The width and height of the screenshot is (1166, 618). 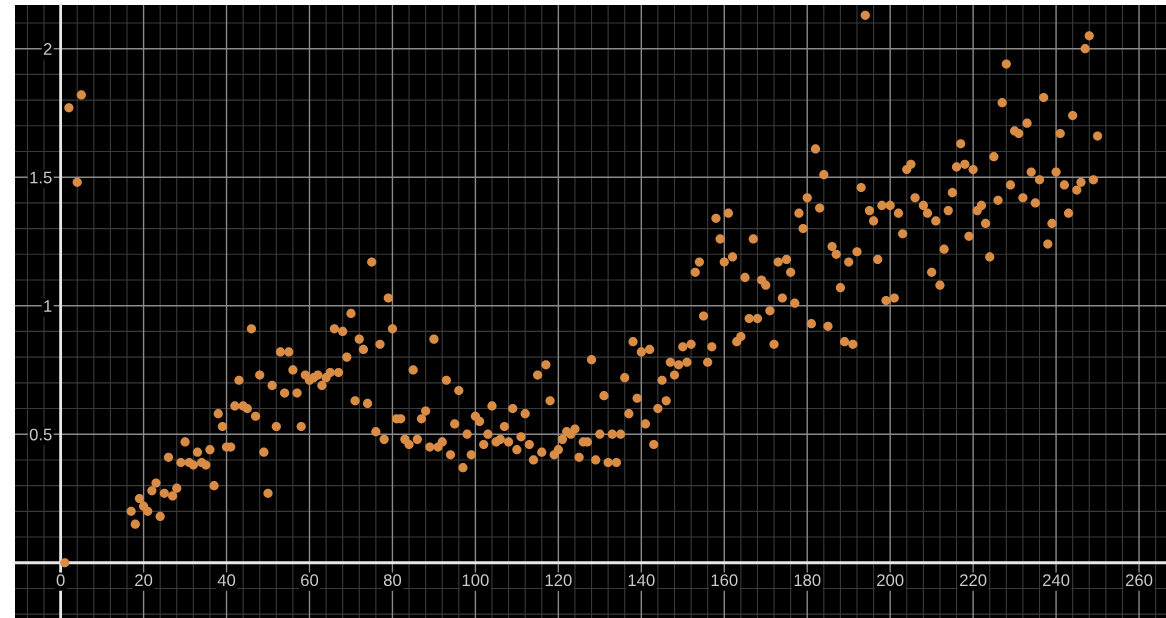 What do you see at coordinates (392, 580) in the screenshot?
I see `x-tick-label: 80` at bounding box center [392, 580].